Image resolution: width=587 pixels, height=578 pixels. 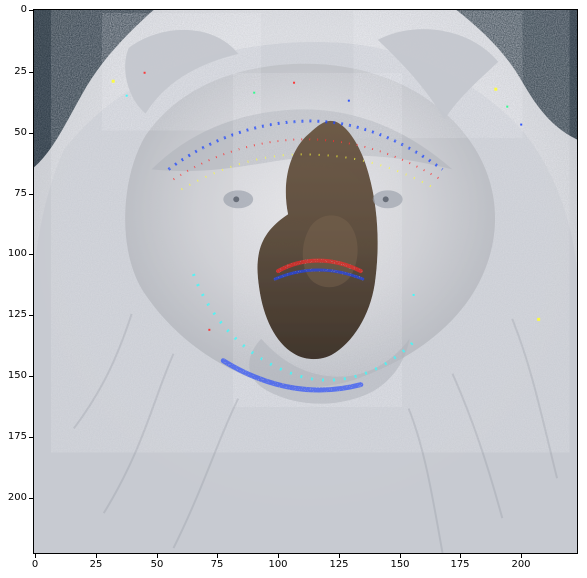 What do you see at coordinates (20, 71) in the screenshot?
I see `y-tick-label-25: 25` at bounding box center [20, 71].